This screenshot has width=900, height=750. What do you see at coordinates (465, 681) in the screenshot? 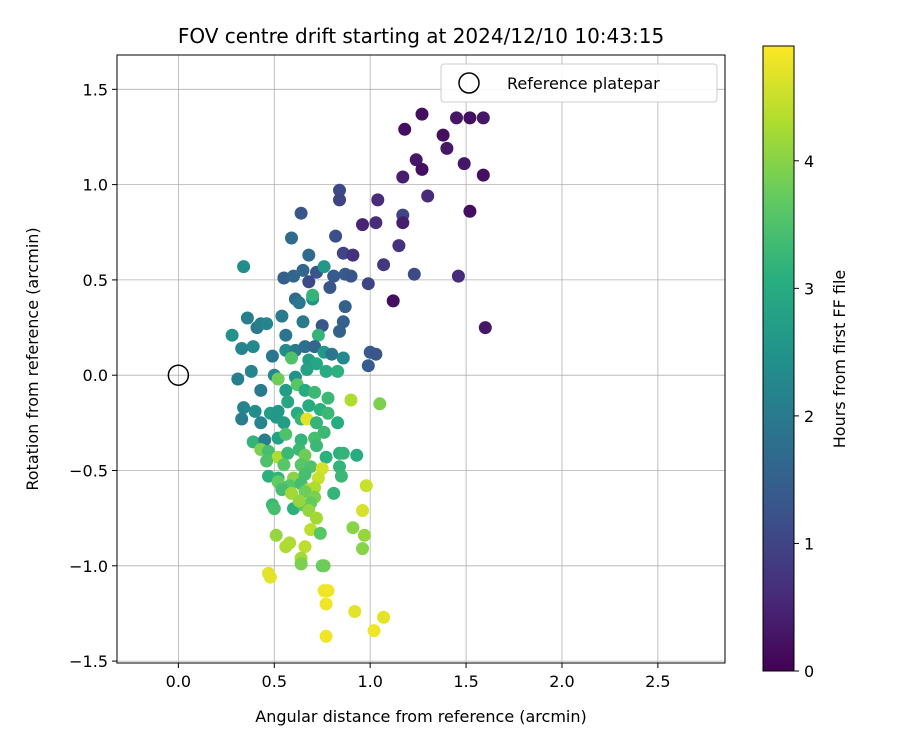
I see `x-tick-label: 1.5` at bounding box center [465, 681].